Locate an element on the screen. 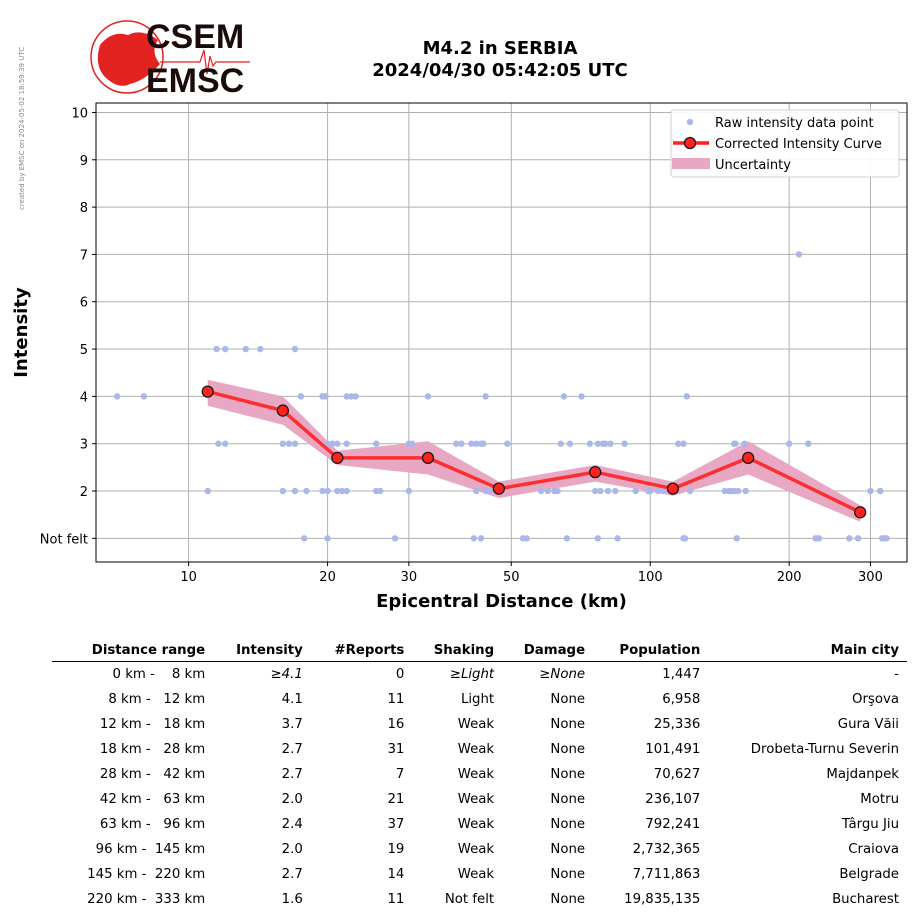 The width and height of the screenshot is (915, 924). legend-curve-label: Corrected Intensity Curve is located at coordinates (798, 144).